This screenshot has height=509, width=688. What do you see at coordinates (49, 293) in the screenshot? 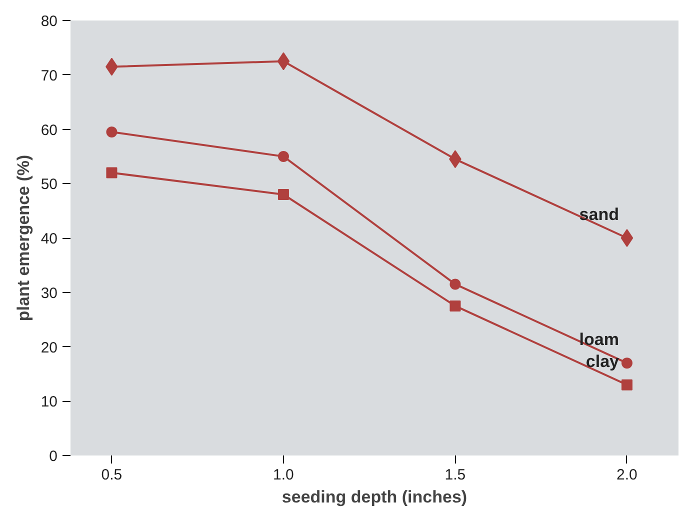
I see `y-tick-label: 30` at bounding box center [49, 293].